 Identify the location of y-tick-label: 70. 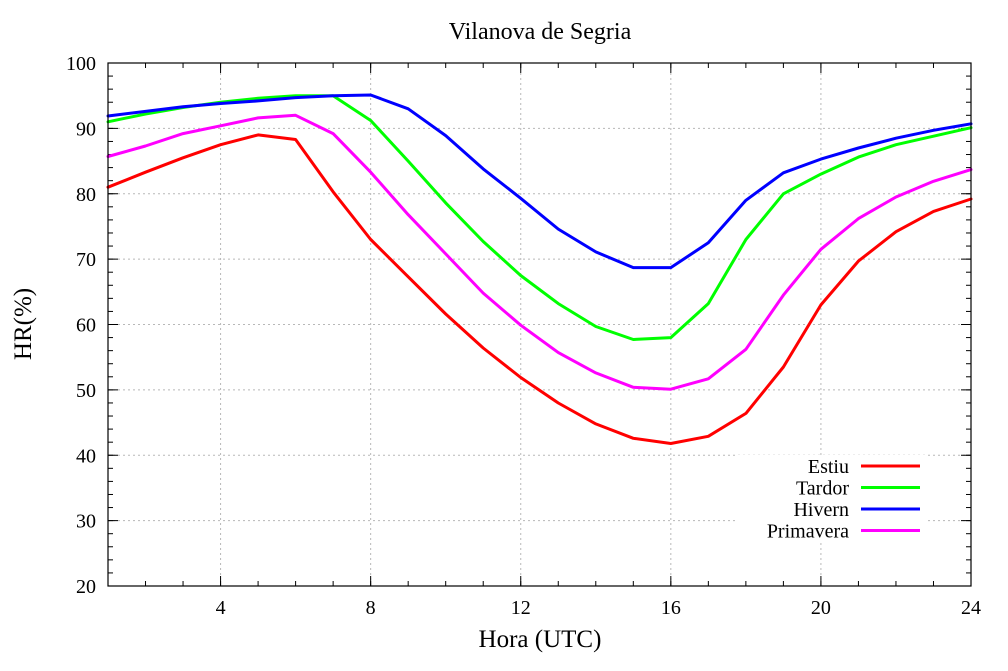
(86, 260).